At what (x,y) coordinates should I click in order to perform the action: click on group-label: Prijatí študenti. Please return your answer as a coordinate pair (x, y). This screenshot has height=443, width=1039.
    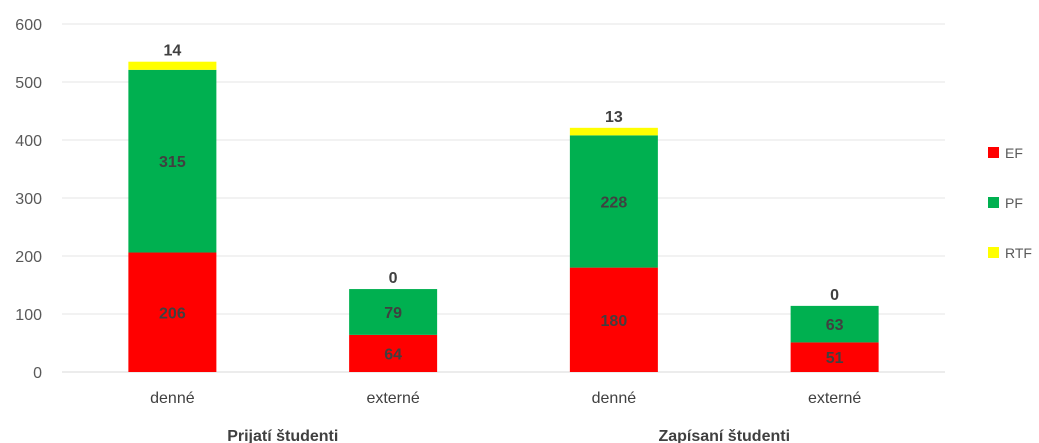
    Looking at the image, I should click on (282, 435).